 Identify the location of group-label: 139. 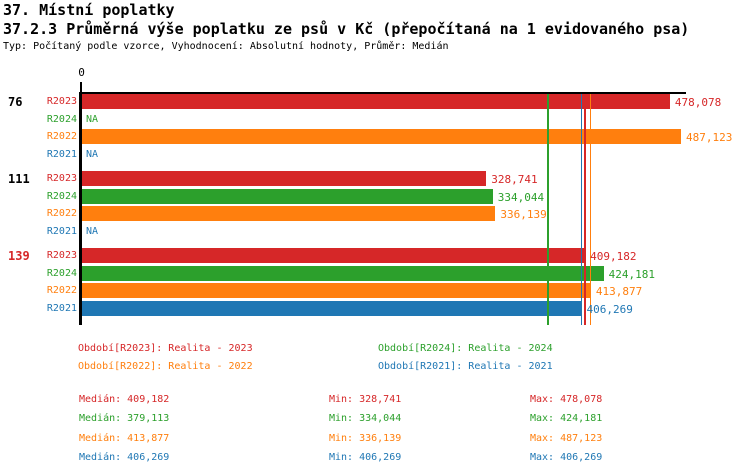
(19, 256).